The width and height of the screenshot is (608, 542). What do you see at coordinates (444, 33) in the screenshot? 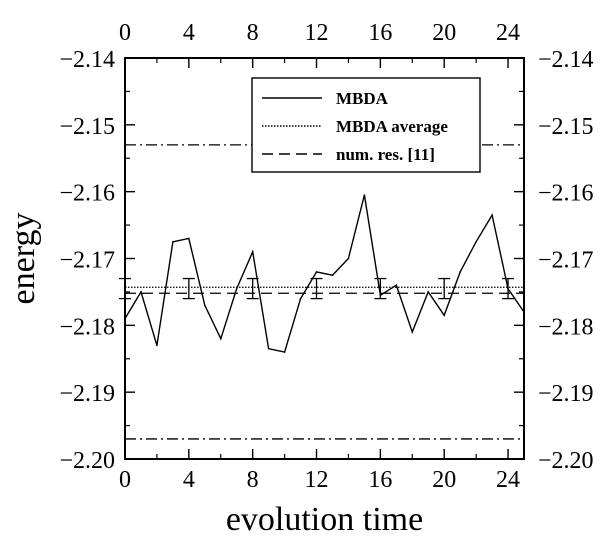
I see `x-tick-label-top-5: 20` at bounding box center [444, 33].